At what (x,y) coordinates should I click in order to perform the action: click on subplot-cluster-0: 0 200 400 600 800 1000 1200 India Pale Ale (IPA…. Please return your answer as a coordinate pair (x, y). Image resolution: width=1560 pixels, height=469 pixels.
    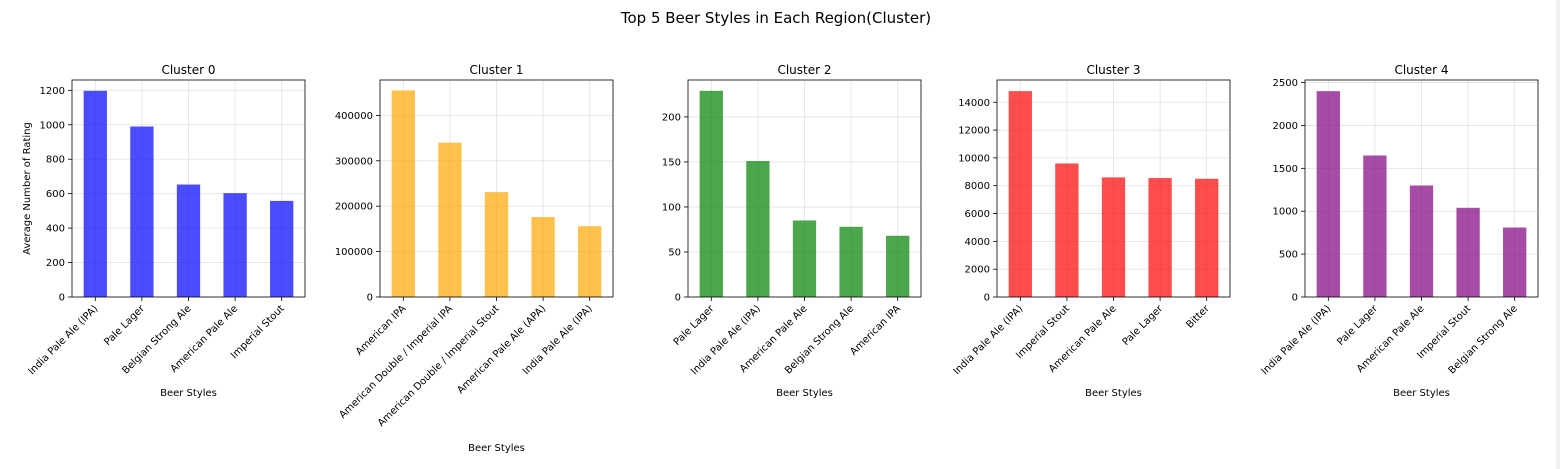
    Looking at the image, I should click on (164, 231).